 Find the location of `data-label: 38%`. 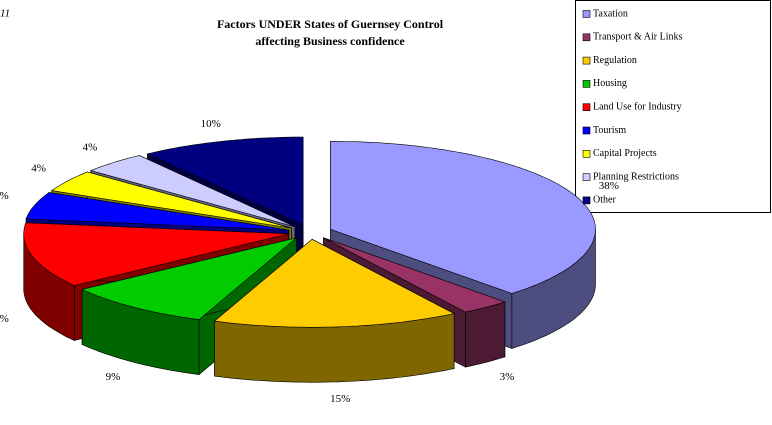

data-label: 38% is located at coordinates (609, 186).